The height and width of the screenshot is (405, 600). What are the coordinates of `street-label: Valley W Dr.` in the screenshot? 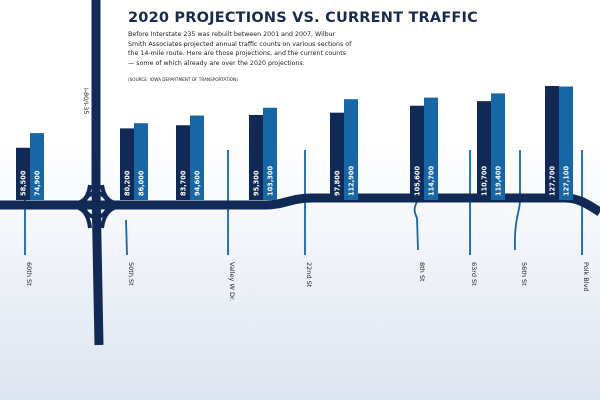 It's located at (232, 281).